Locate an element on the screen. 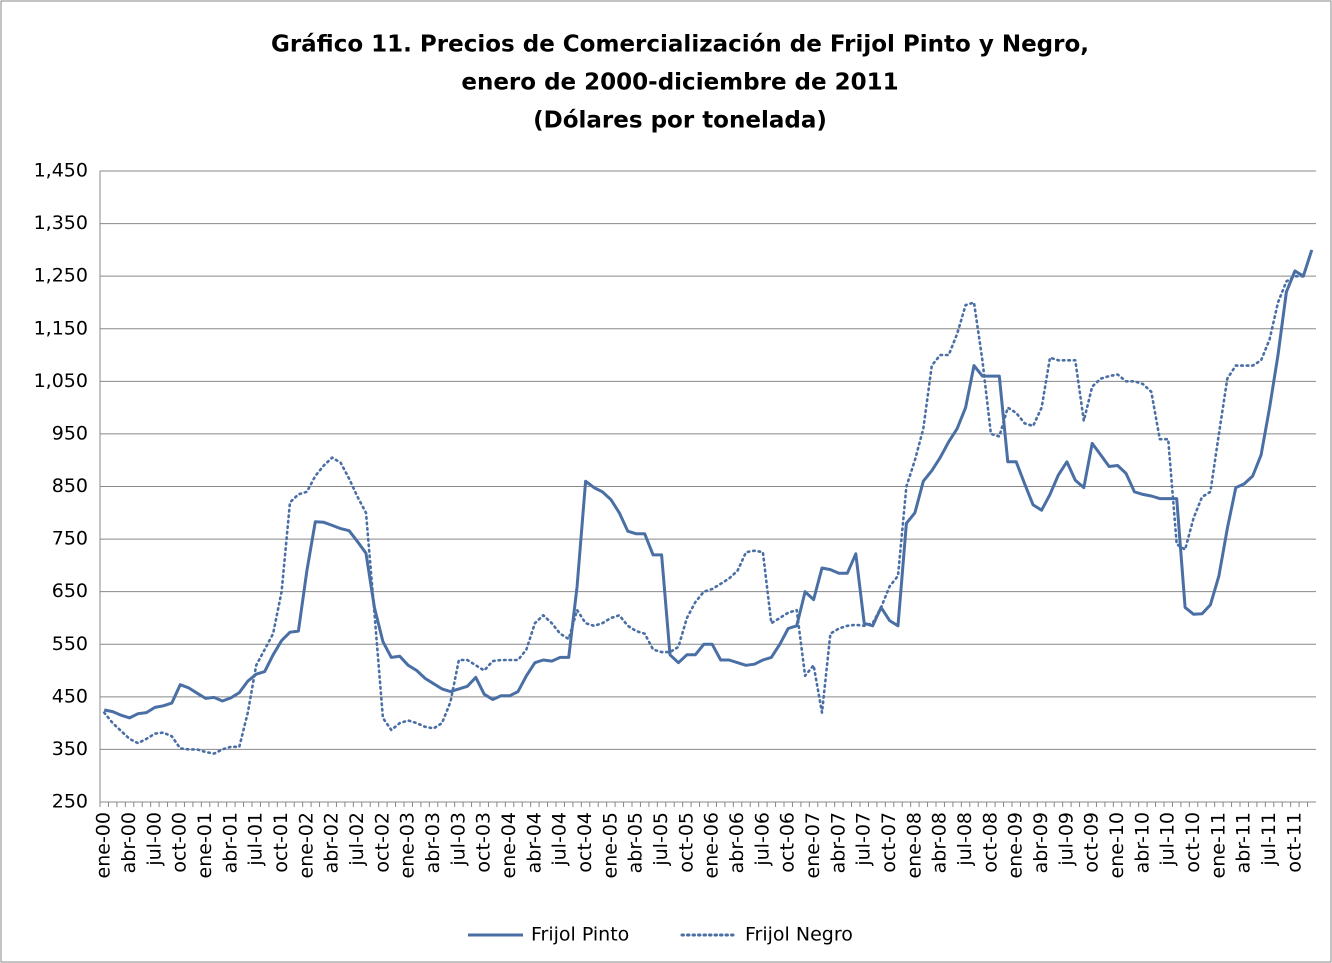 This screenshot has width=1332, height=963. x-tick-label: jul-00 is located at coordinates (154, 839).